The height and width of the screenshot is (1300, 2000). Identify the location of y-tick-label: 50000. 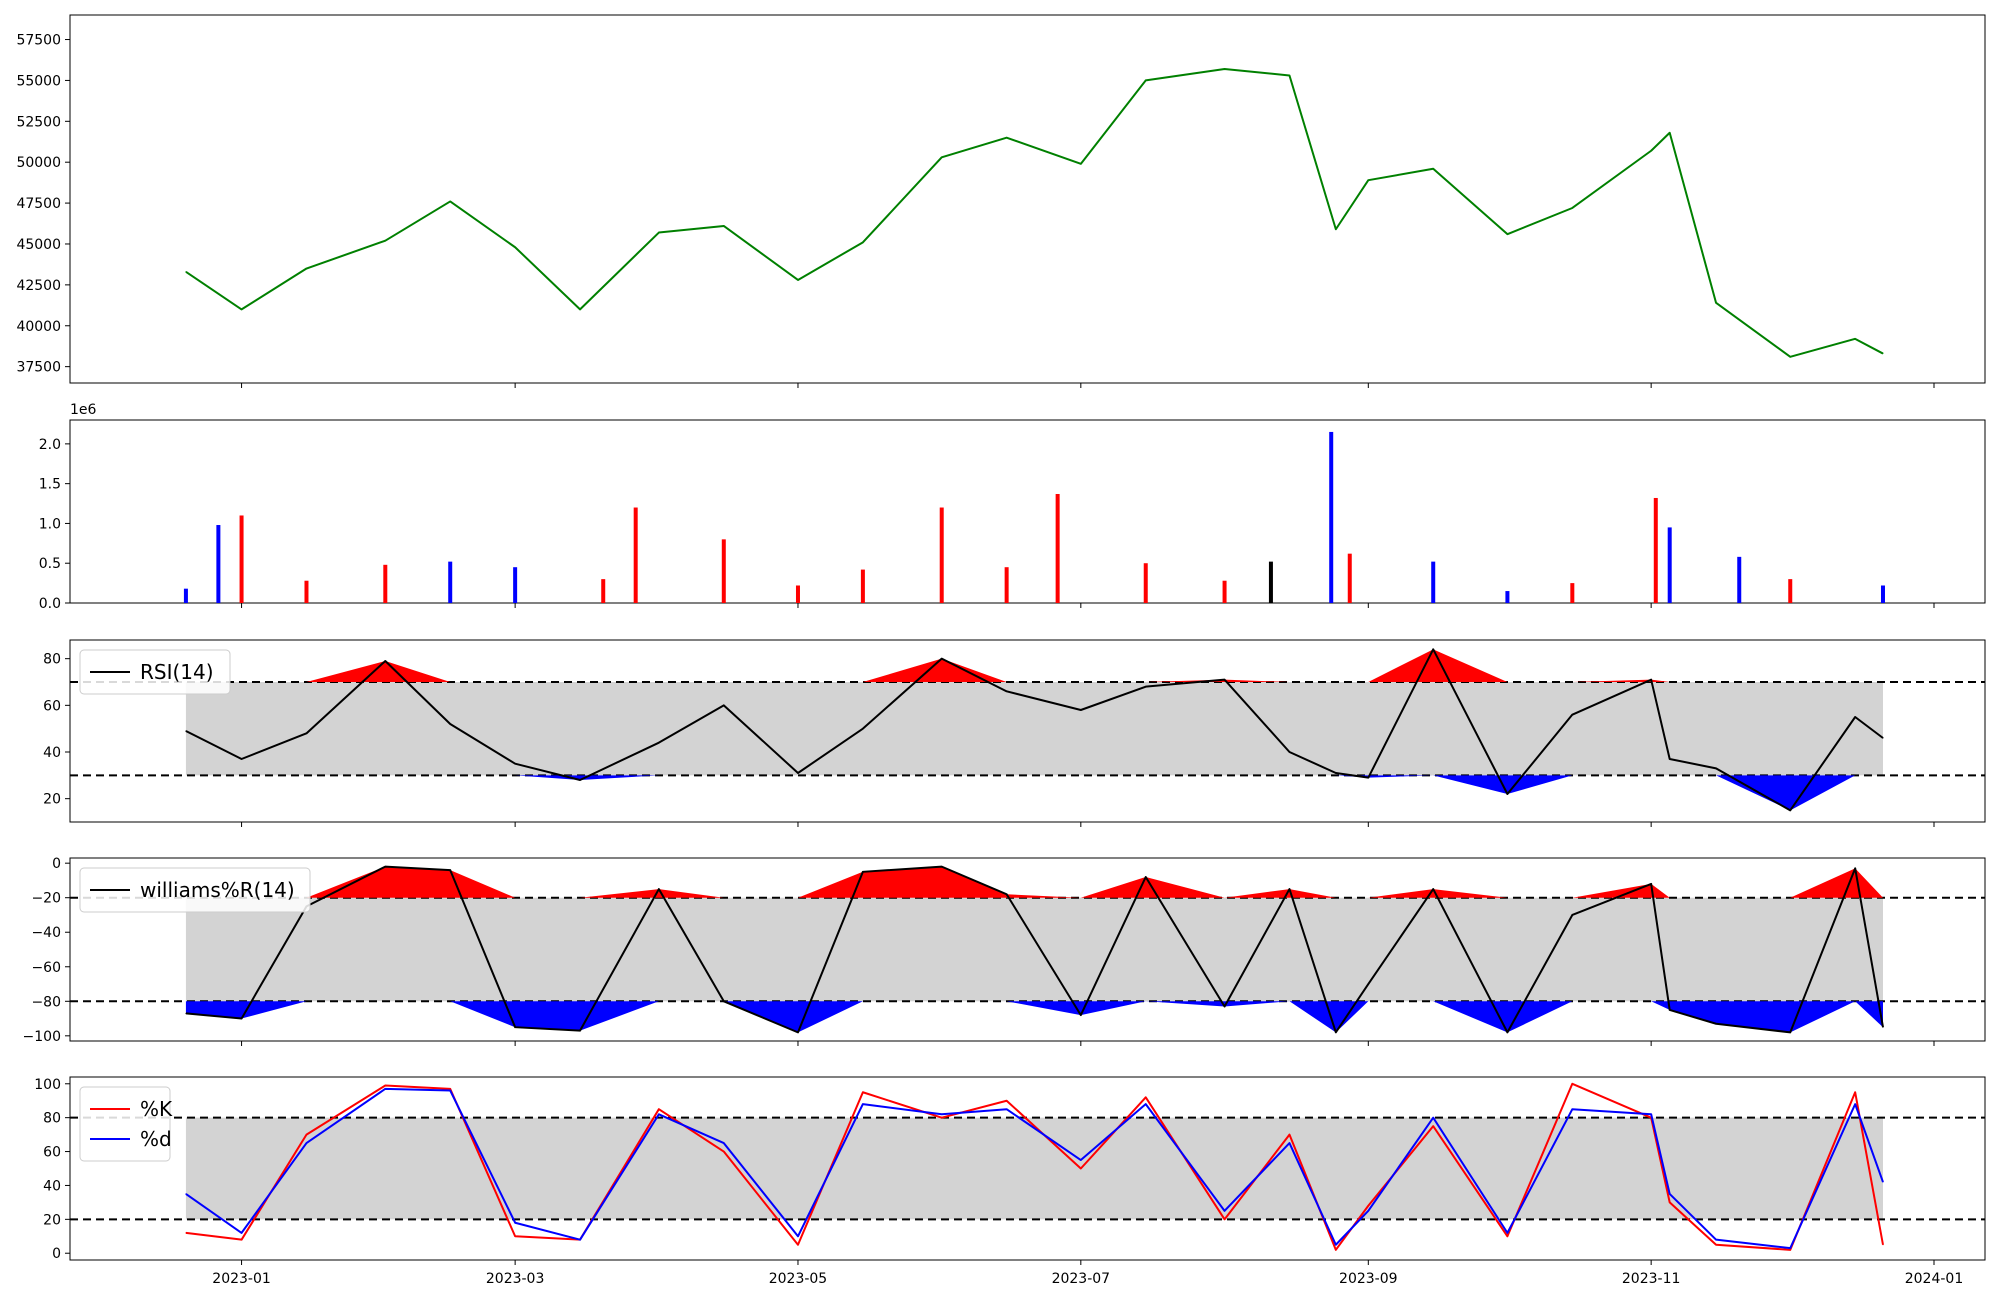
(38, 163).